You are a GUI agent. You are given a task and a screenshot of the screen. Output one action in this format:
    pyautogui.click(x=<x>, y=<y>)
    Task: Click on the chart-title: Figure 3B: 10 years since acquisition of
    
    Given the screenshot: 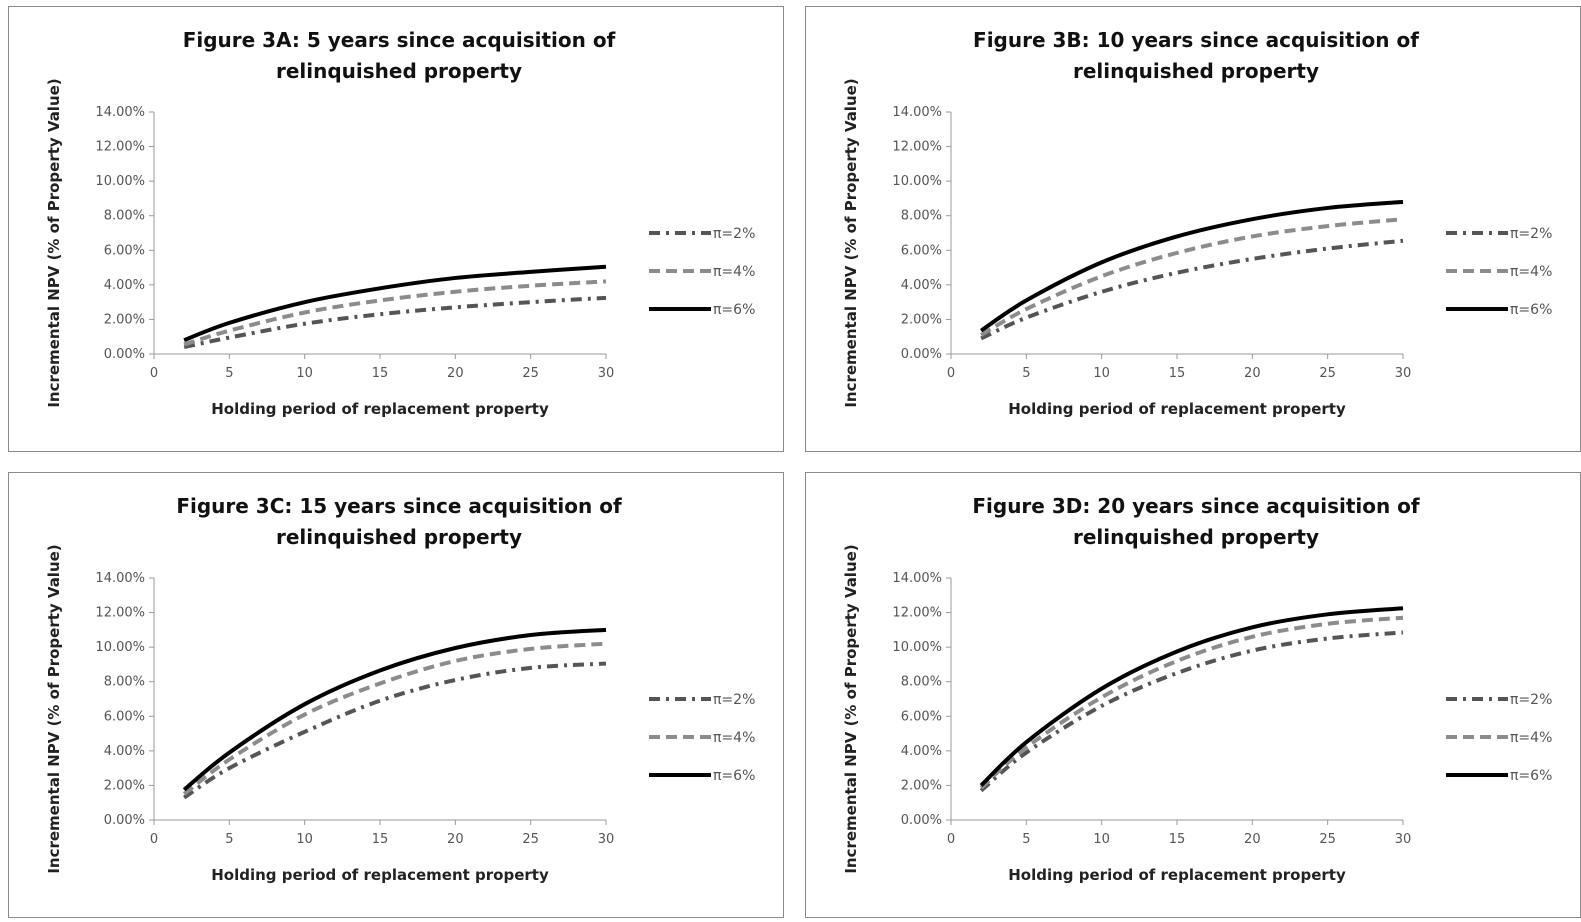 What is the action you would take?
    pyautogui.click(x=1196, y=40)
    